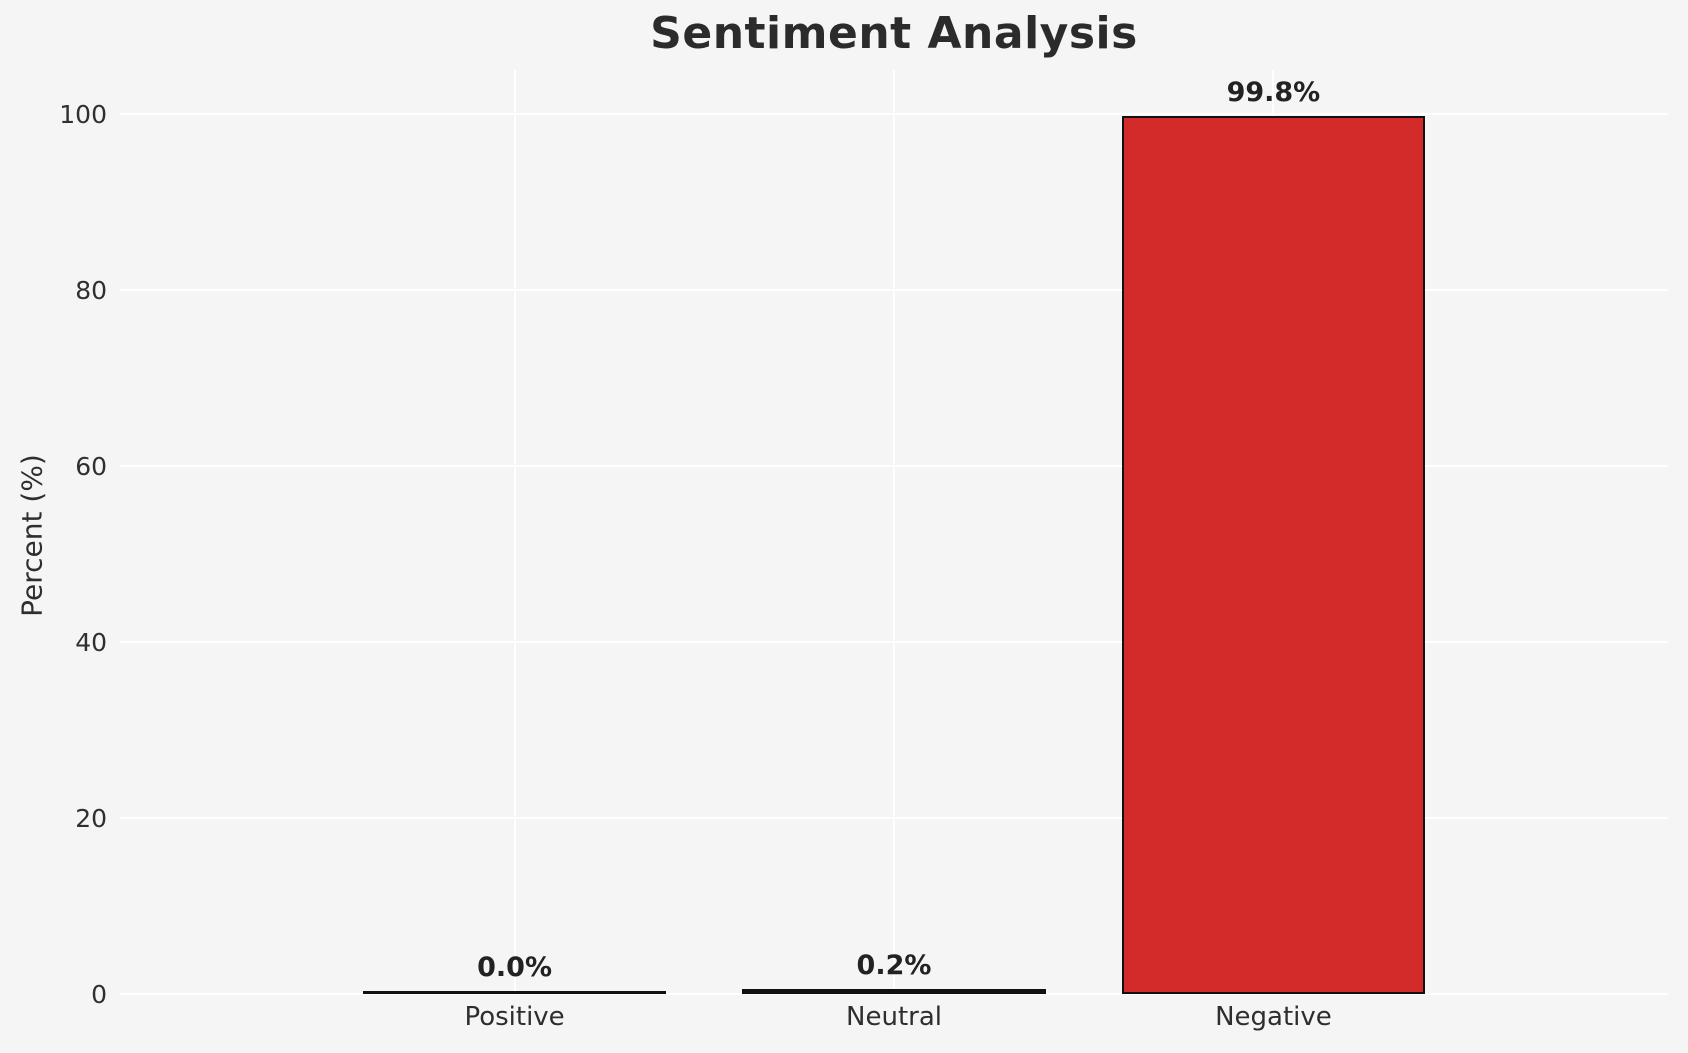  What do you see at coordinates (1273, 1017) in the screenshot?
I see `xtick-label-negative: Negative` at bounding box center [1273, 1017].